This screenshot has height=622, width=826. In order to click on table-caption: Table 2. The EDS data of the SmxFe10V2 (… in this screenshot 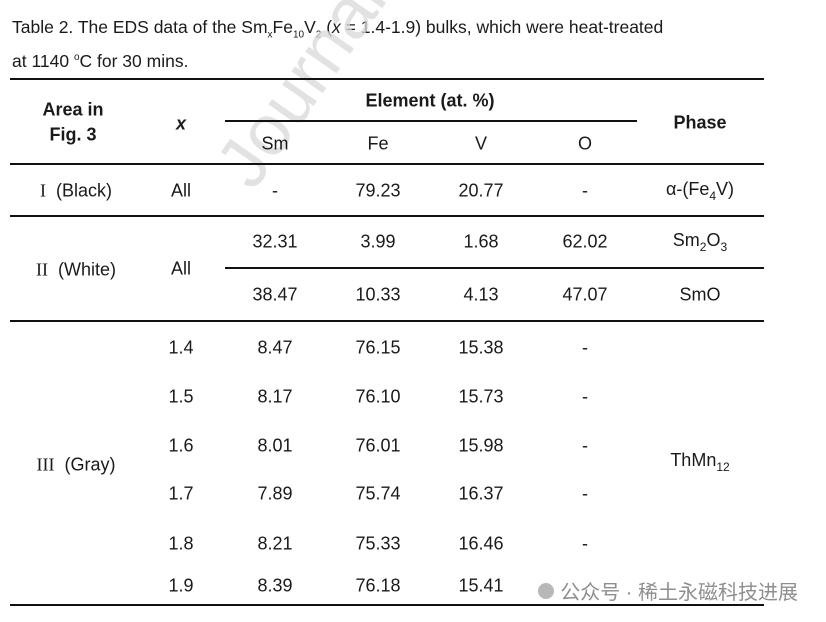, I will do `click(417, 43)`.